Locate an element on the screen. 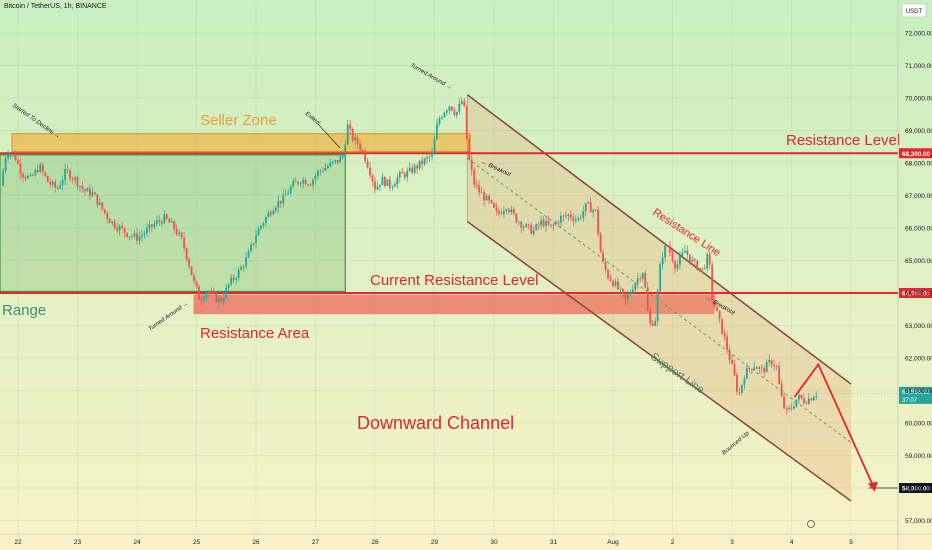 The width and height of the screenshot is (932, 550). badge-target-bg is located at coordinates (915, 488).